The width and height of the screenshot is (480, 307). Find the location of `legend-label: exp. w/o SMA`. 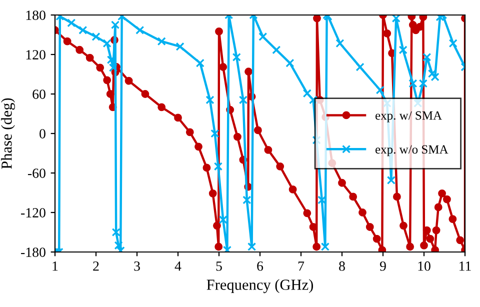

legend-label: exp. w/o SMA is located at coordinates (412, 150).